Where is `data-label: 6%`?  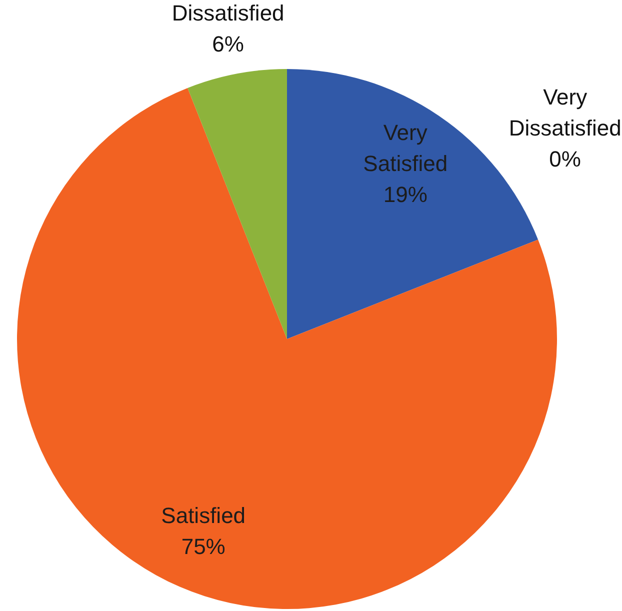
data-label: 6% is located at coordinates (228, 44).